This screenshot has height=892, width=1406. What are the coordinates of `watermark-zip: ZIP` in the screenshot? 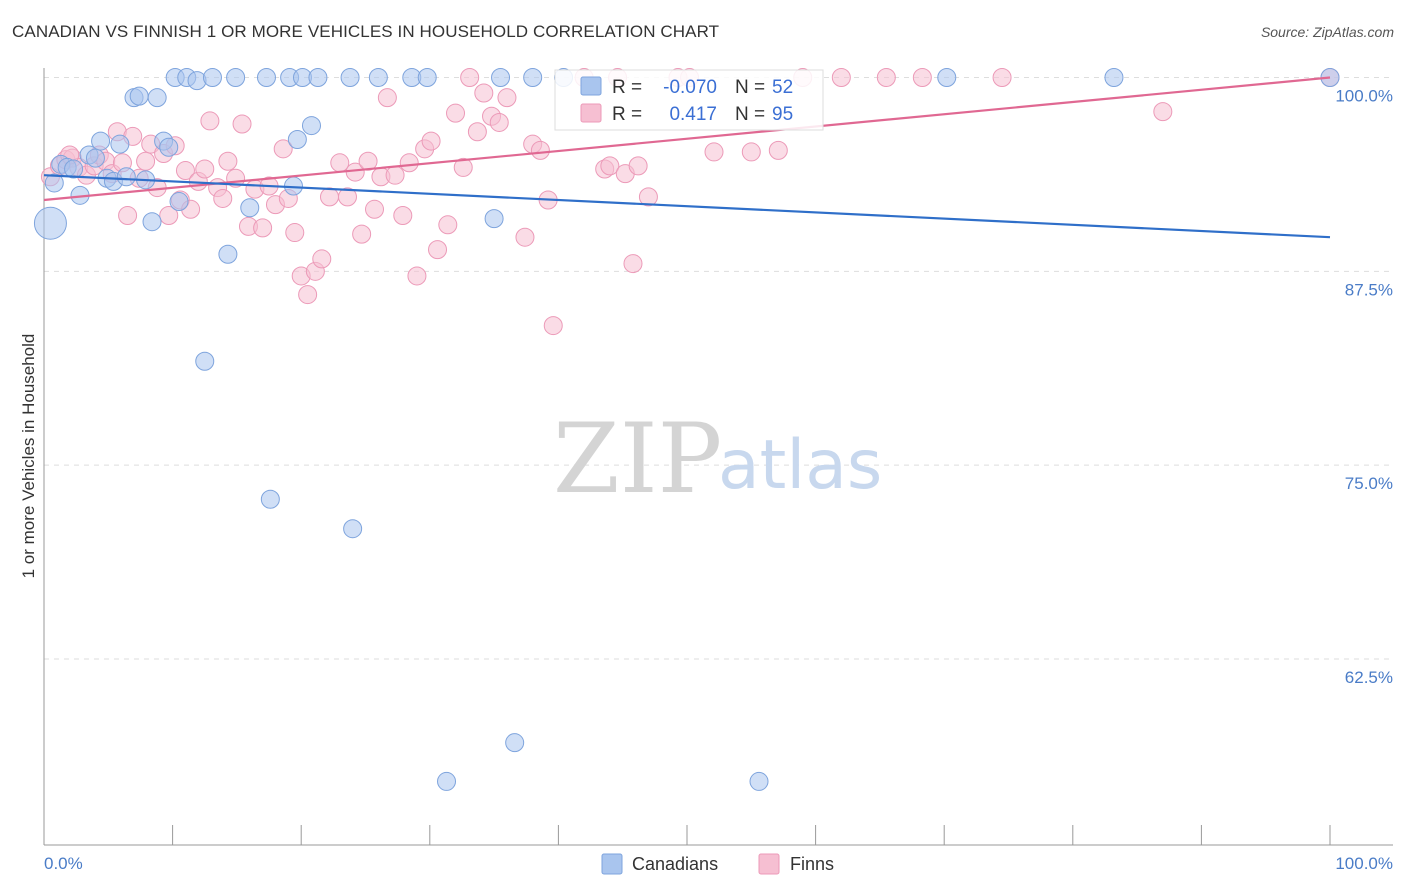 It's located at (637, 459).